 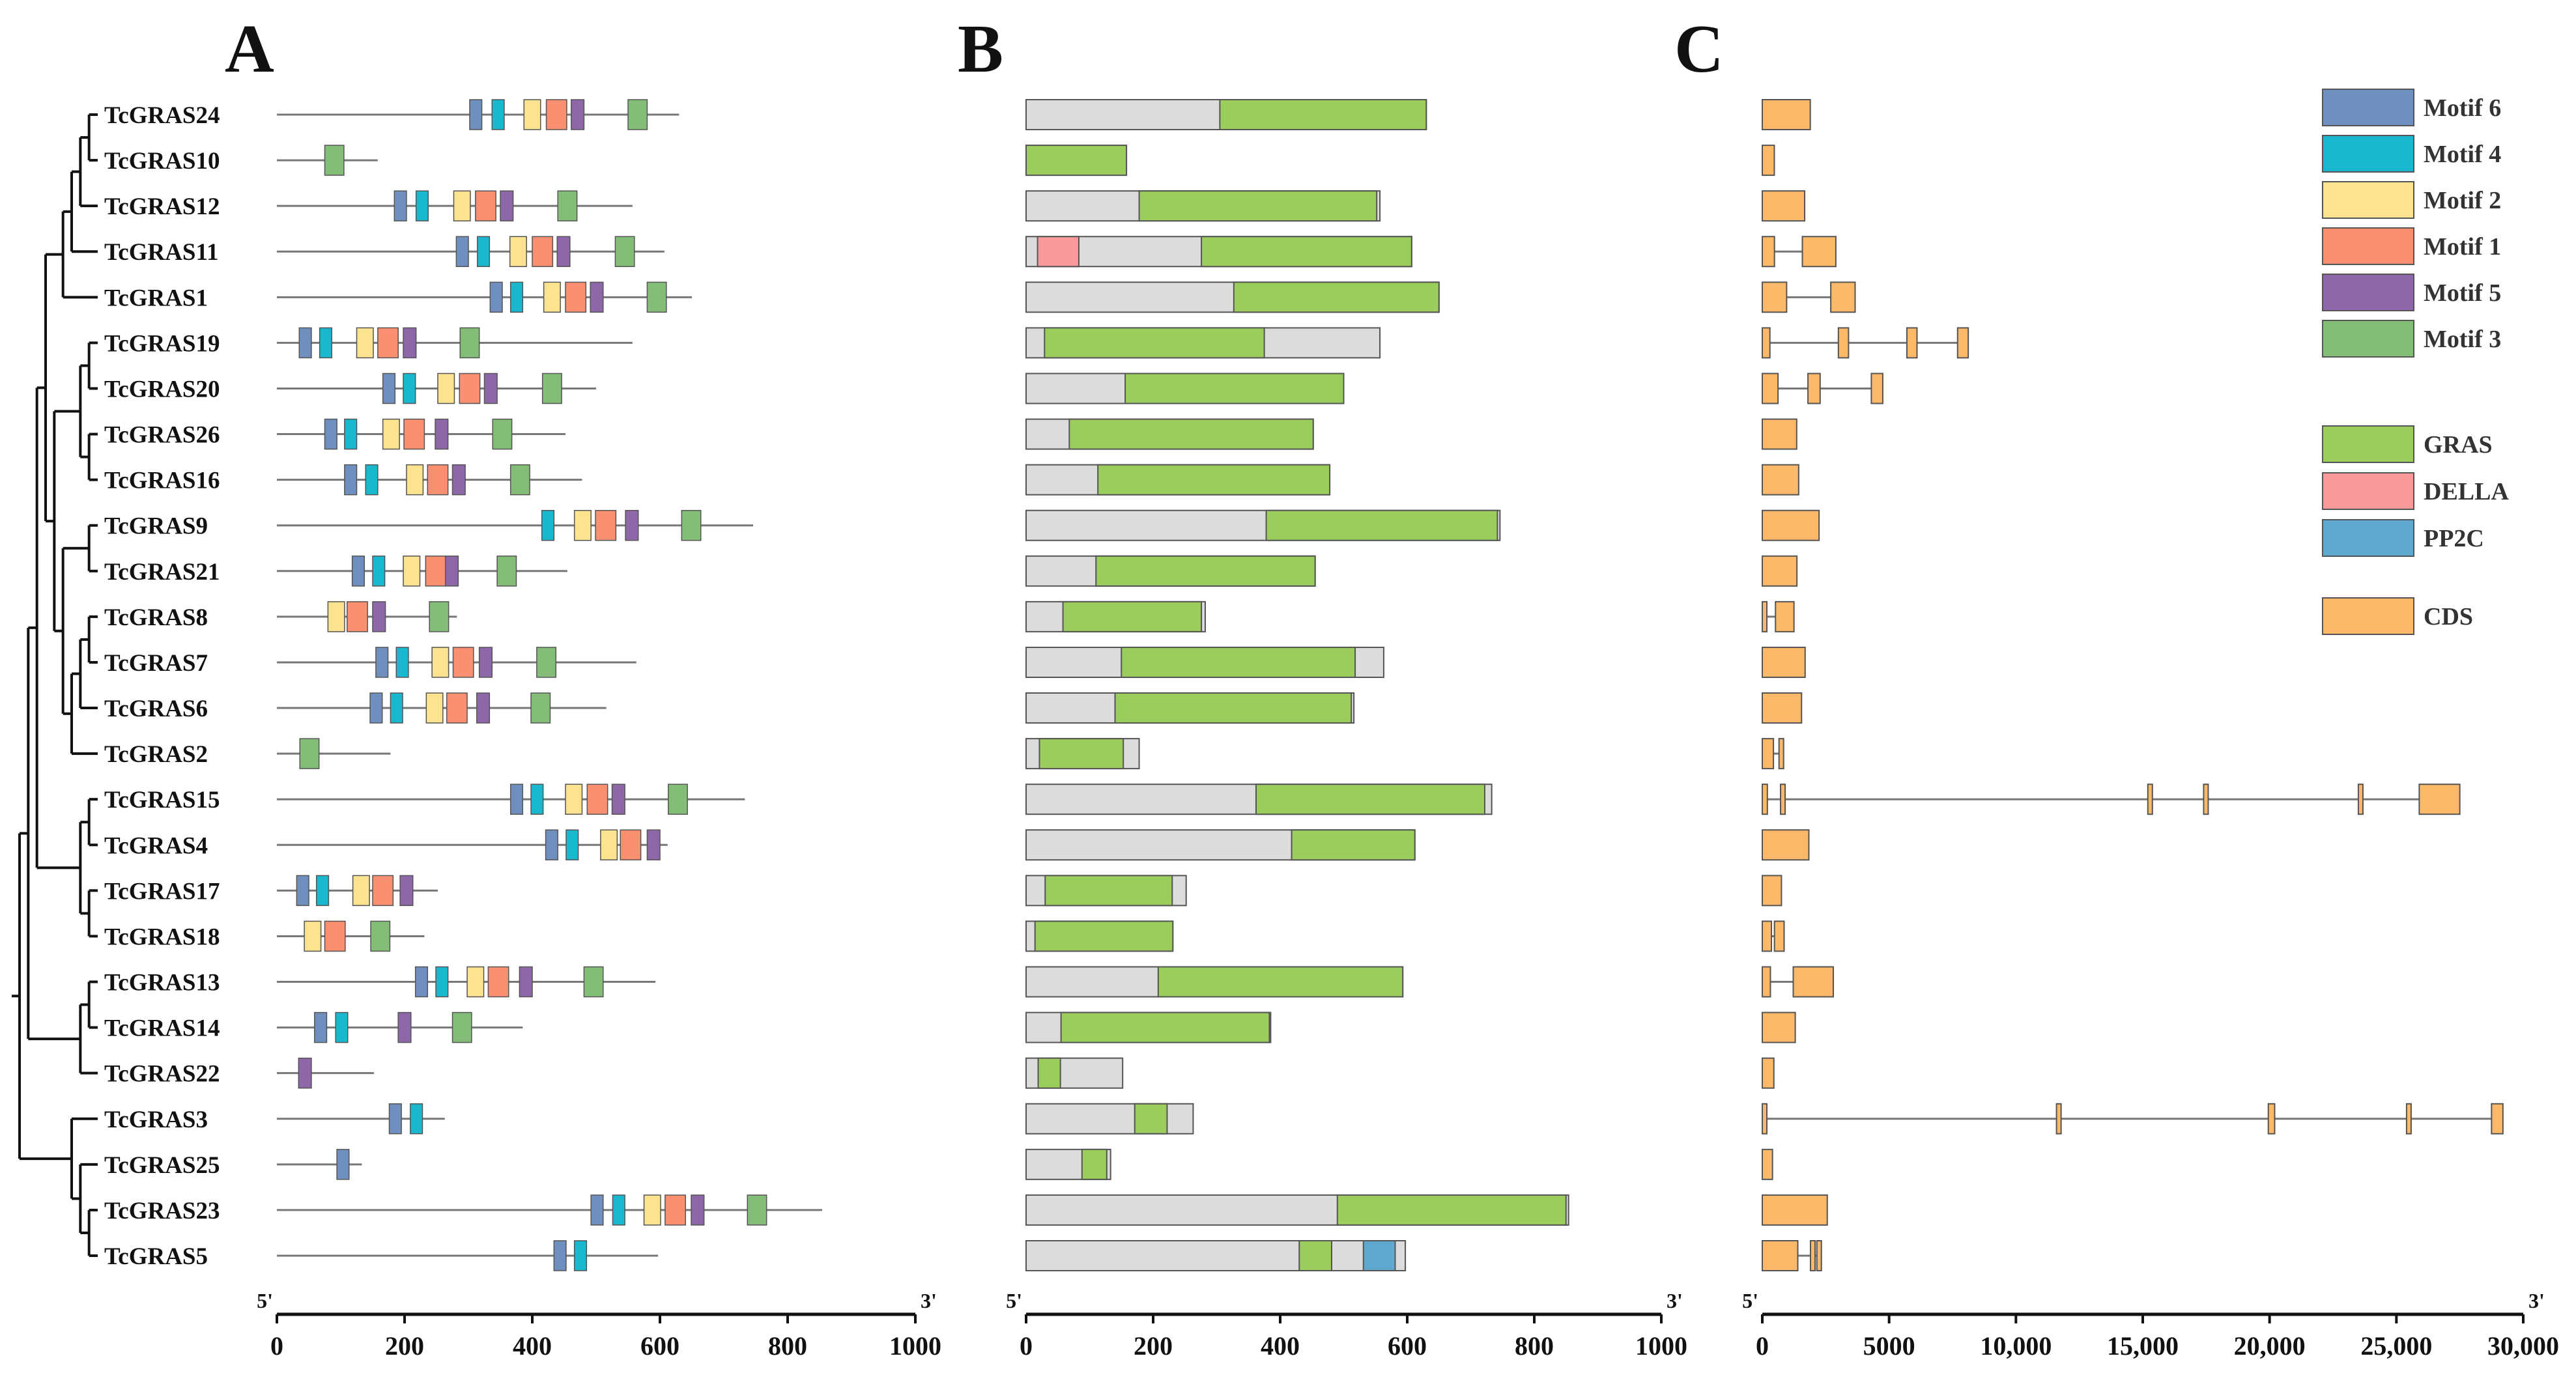 I want to click on legend-label: Motif 2, so click(x=2462, y=200).